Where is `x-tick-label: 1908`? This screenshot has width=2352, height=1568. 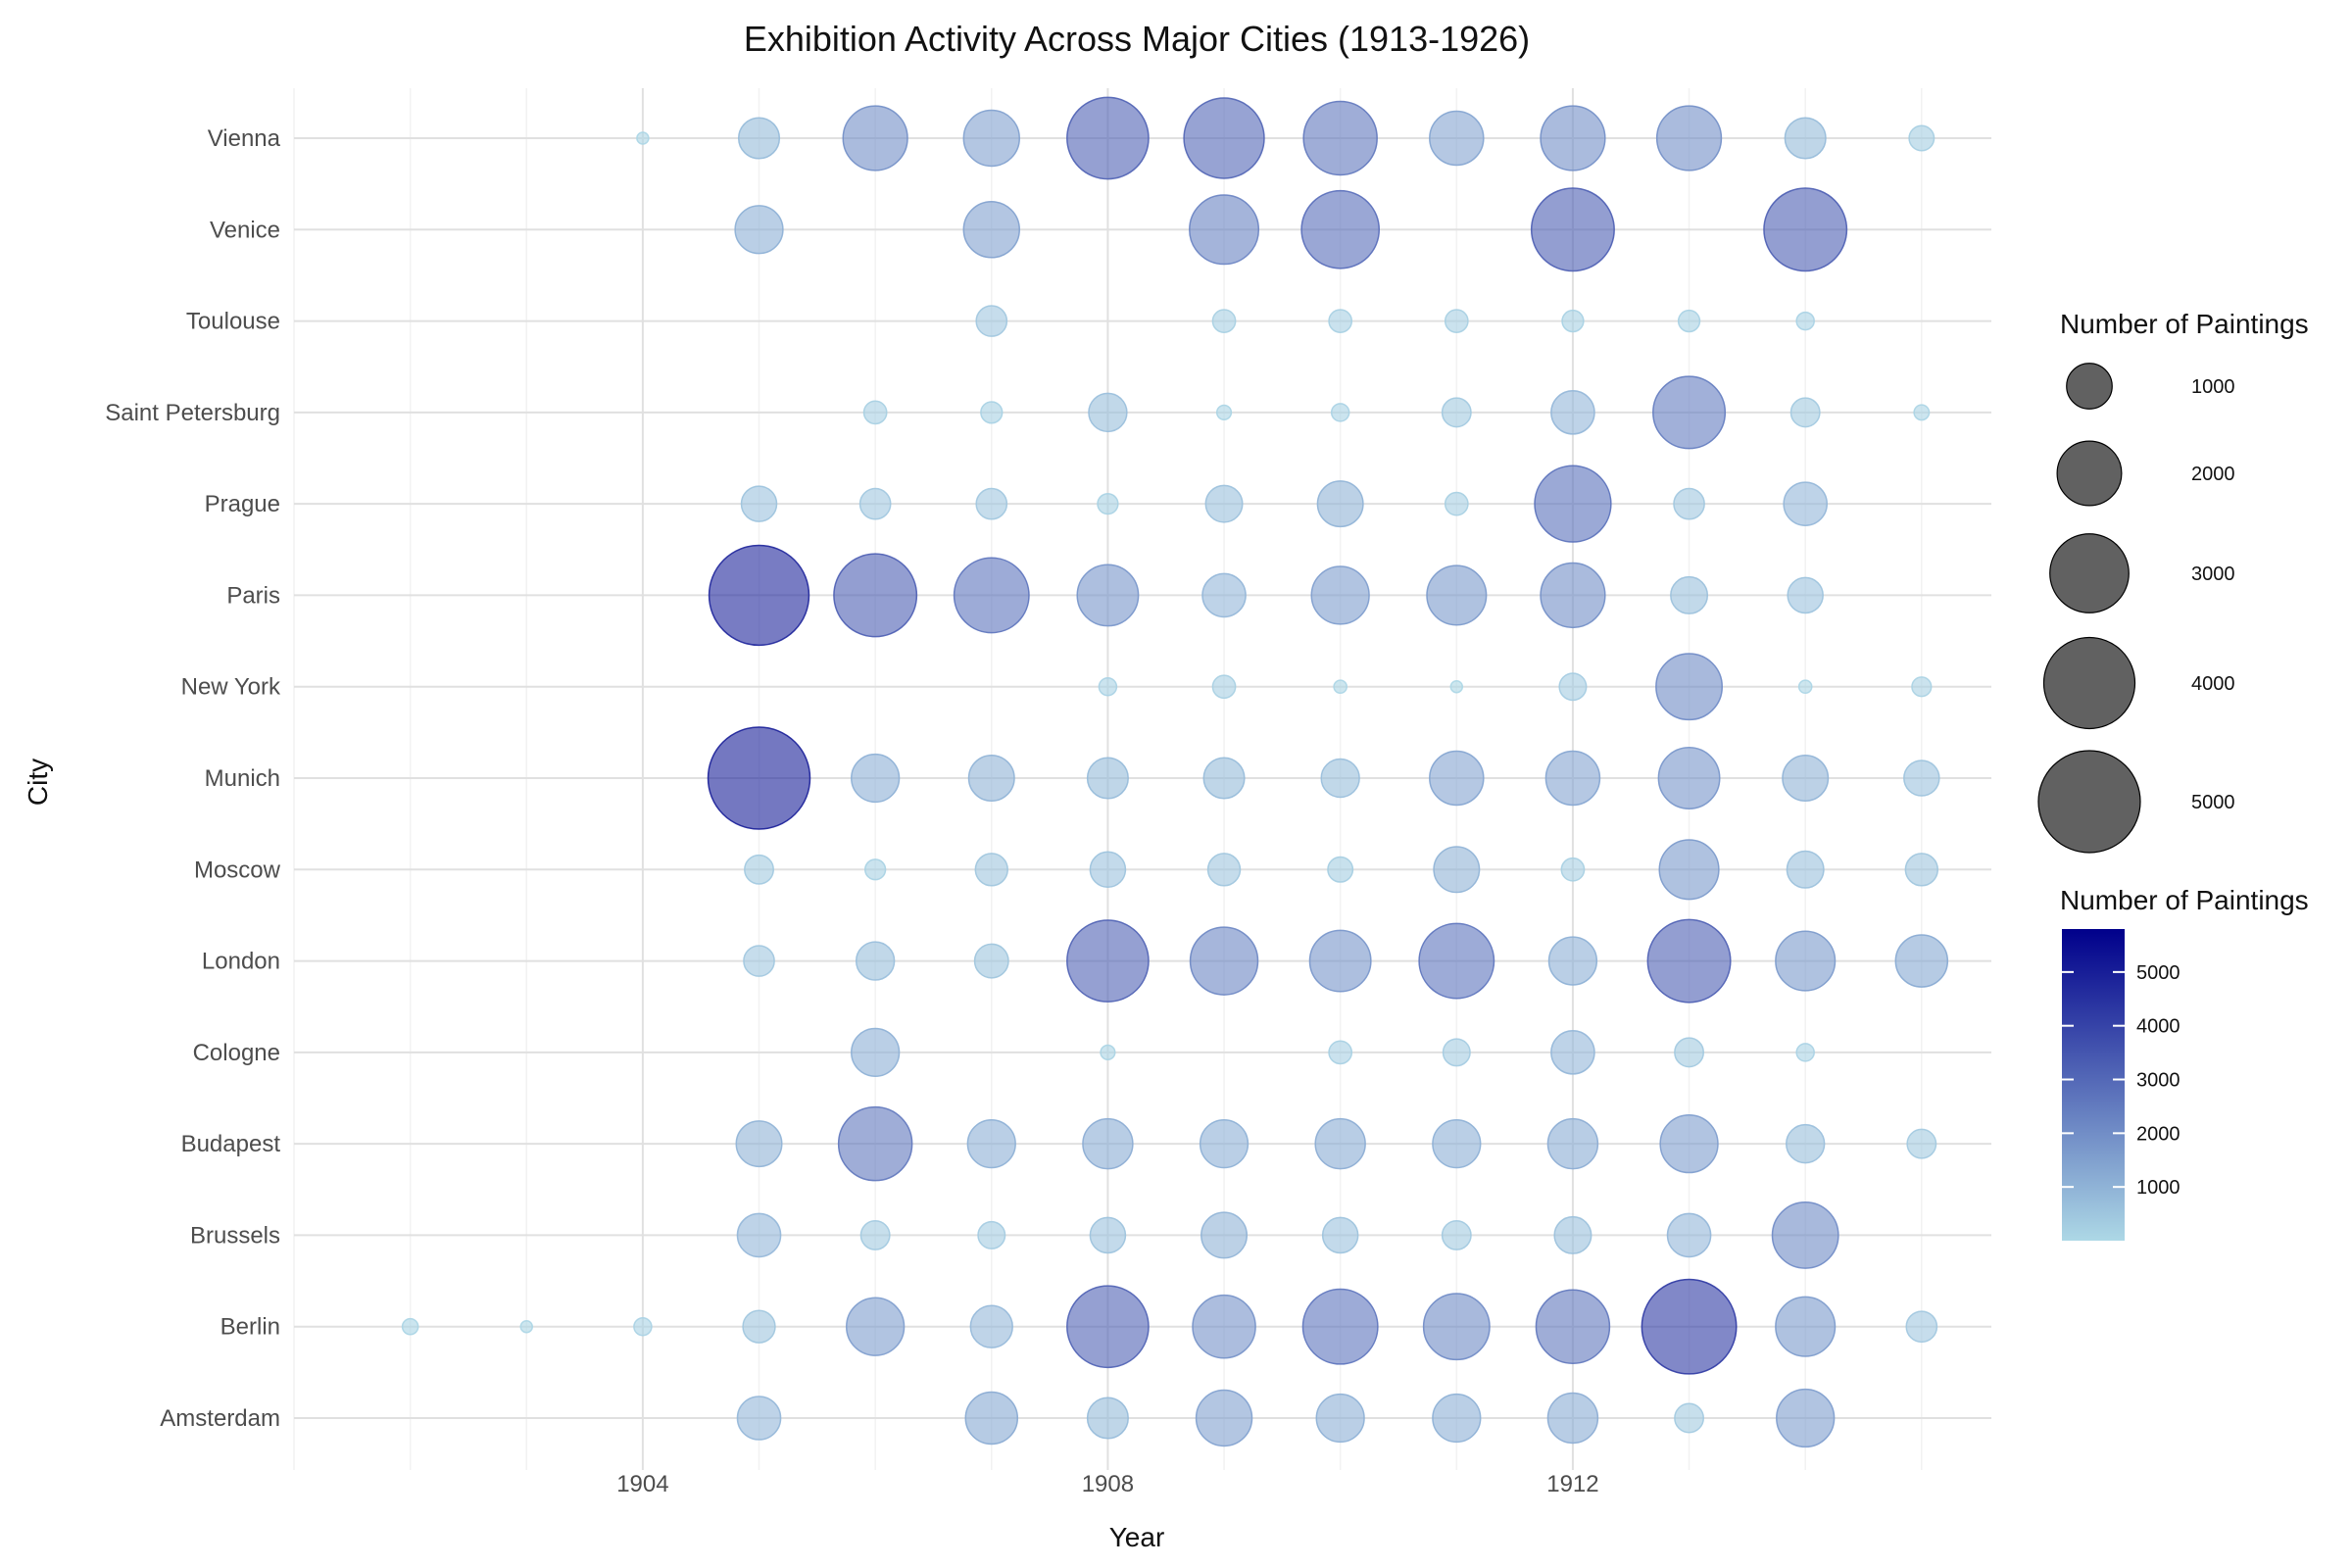
x-tick-label: 1908 is located at coordinates (1108, 1484).